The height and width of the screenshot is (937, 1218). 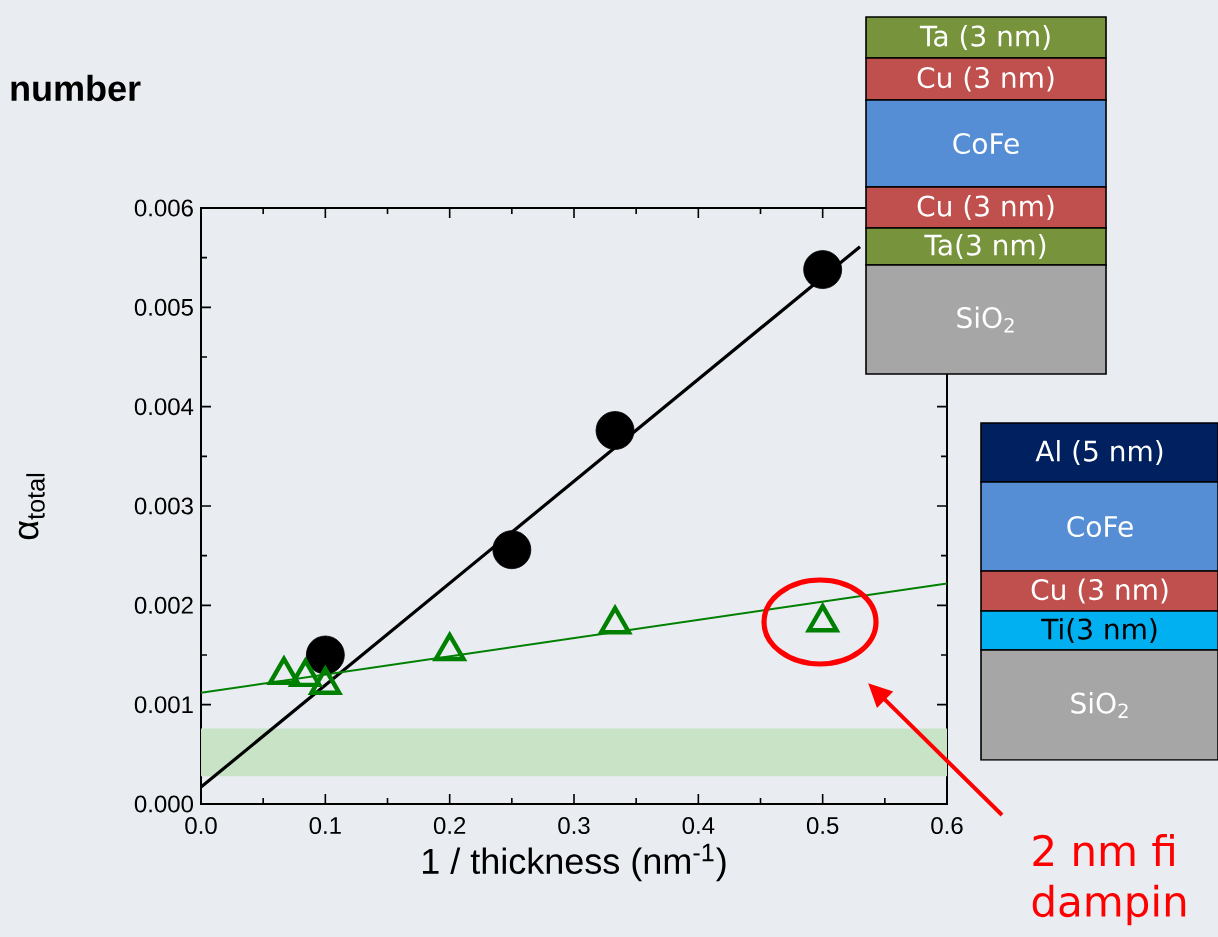 I want to click on y-tick-label: 0.004, so click(x=164, y=407).